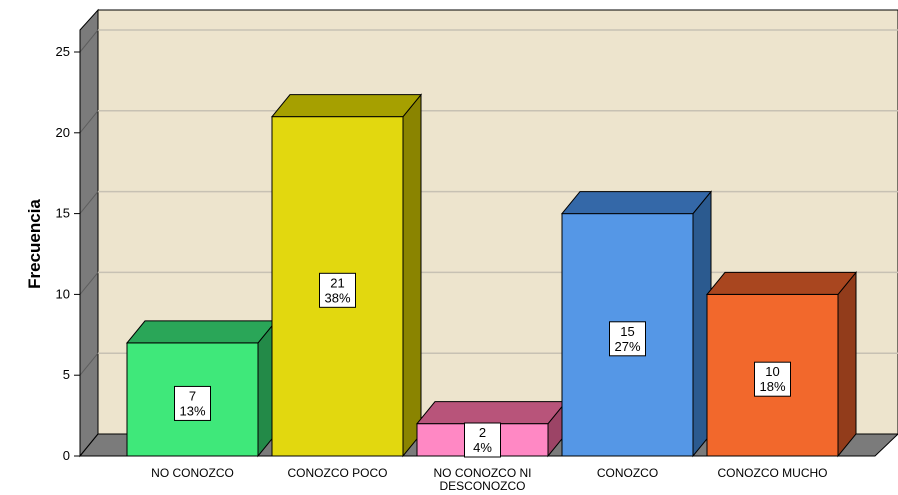  What do you see at coordinates (192, 473) in the screenshot?
I see `x-tick-label: NO CONOZCO` at bounding box center [192, 473].